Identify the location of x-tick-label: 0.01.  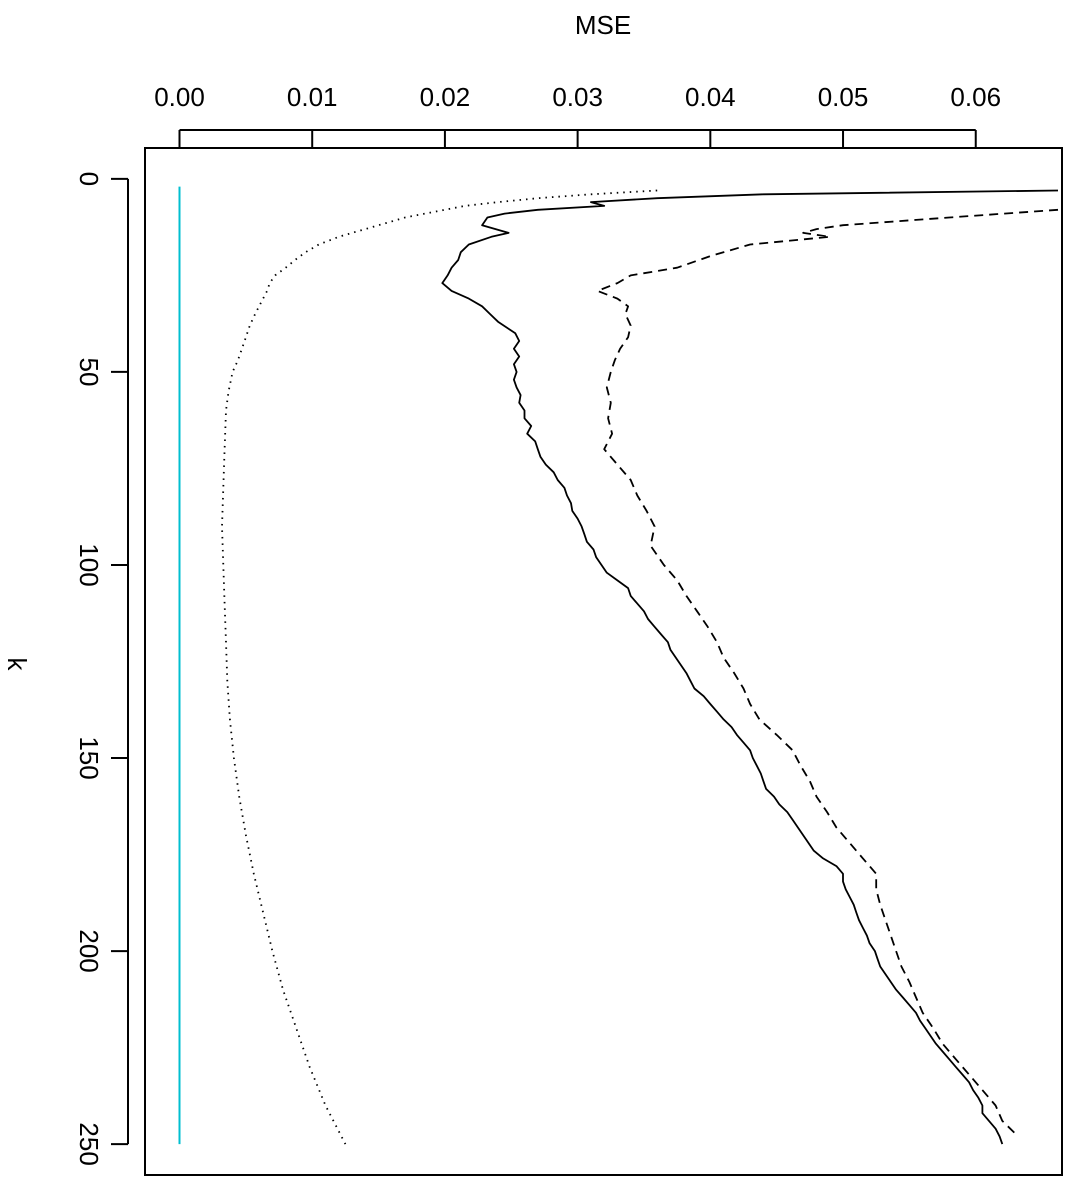
(312, 97).